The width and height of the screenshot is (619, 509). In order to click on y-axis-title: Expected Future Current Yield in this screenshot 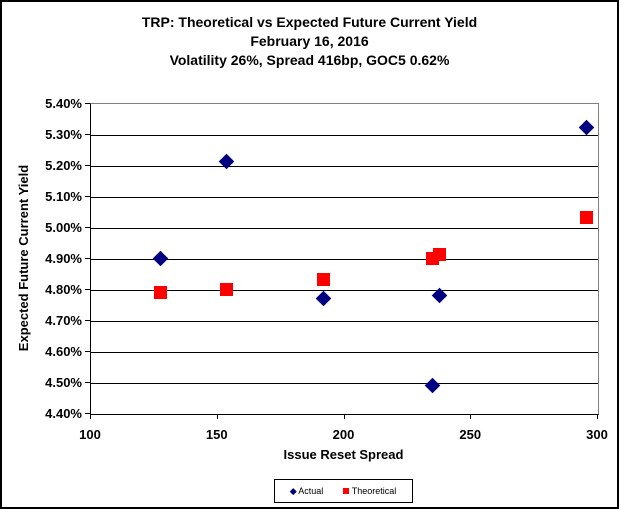, I will do `click(23, 258)`.